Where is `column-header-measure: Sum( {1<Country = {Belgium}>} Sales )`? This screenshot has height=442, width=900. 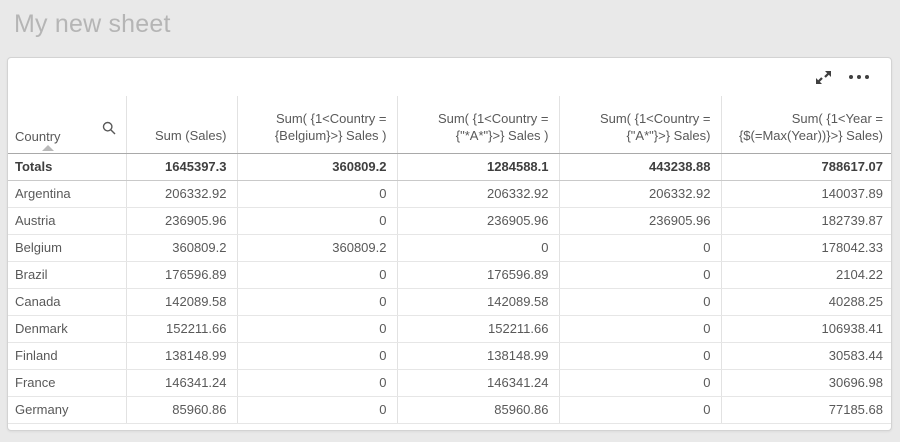 column-header-measure: Sum( {1<Country = {Belgium}>} Sales ) is located at coordinates (316, 125).